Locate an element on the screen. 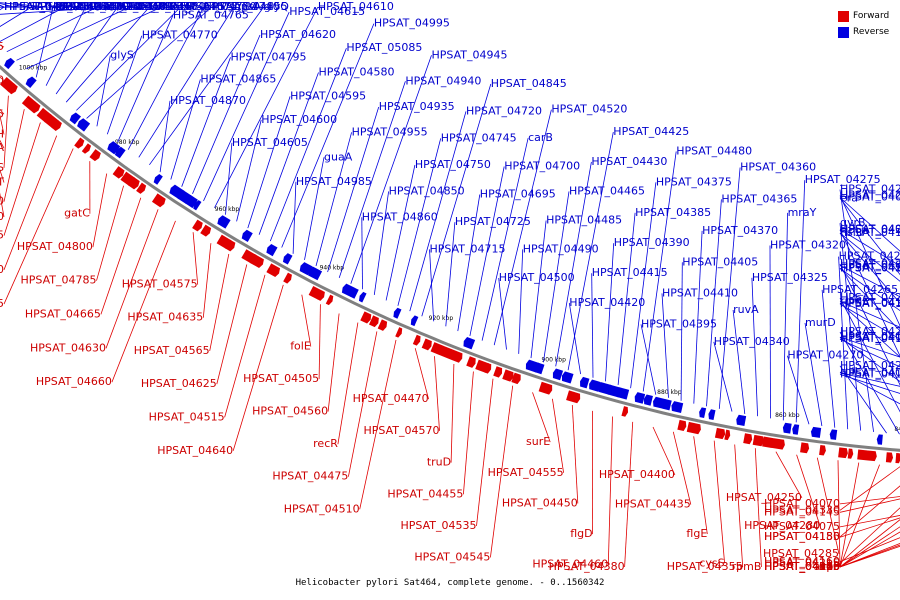 The image size is (900, 600). reverse-gene-label: ruvA is located at coordinates (746, 309).